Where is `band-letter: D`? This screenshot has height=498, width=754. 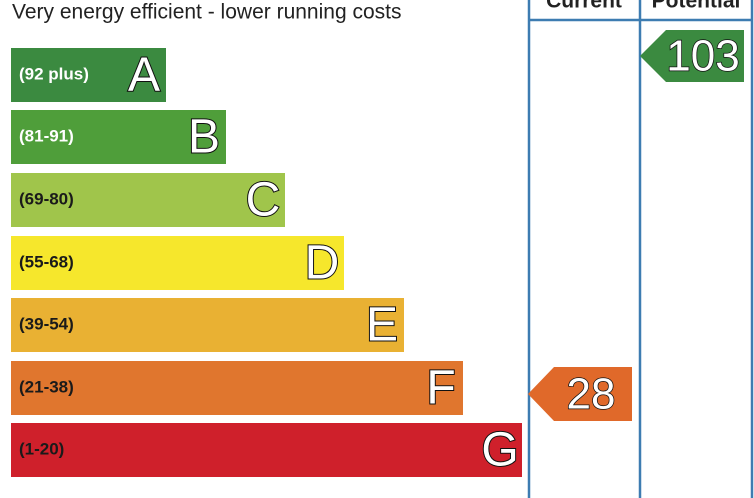 band-letter: D is located at coordinates (322, 263).